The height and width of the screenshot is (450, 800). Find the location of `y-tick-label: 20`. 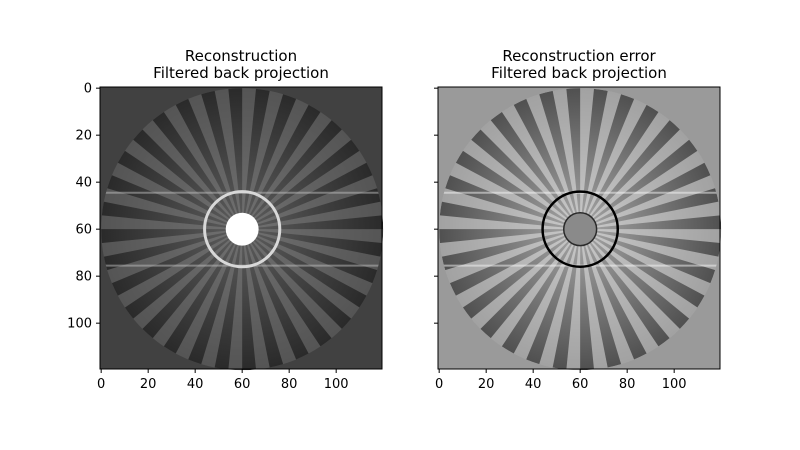

y-tick-label: 20 is located at coordinates (83, 136).